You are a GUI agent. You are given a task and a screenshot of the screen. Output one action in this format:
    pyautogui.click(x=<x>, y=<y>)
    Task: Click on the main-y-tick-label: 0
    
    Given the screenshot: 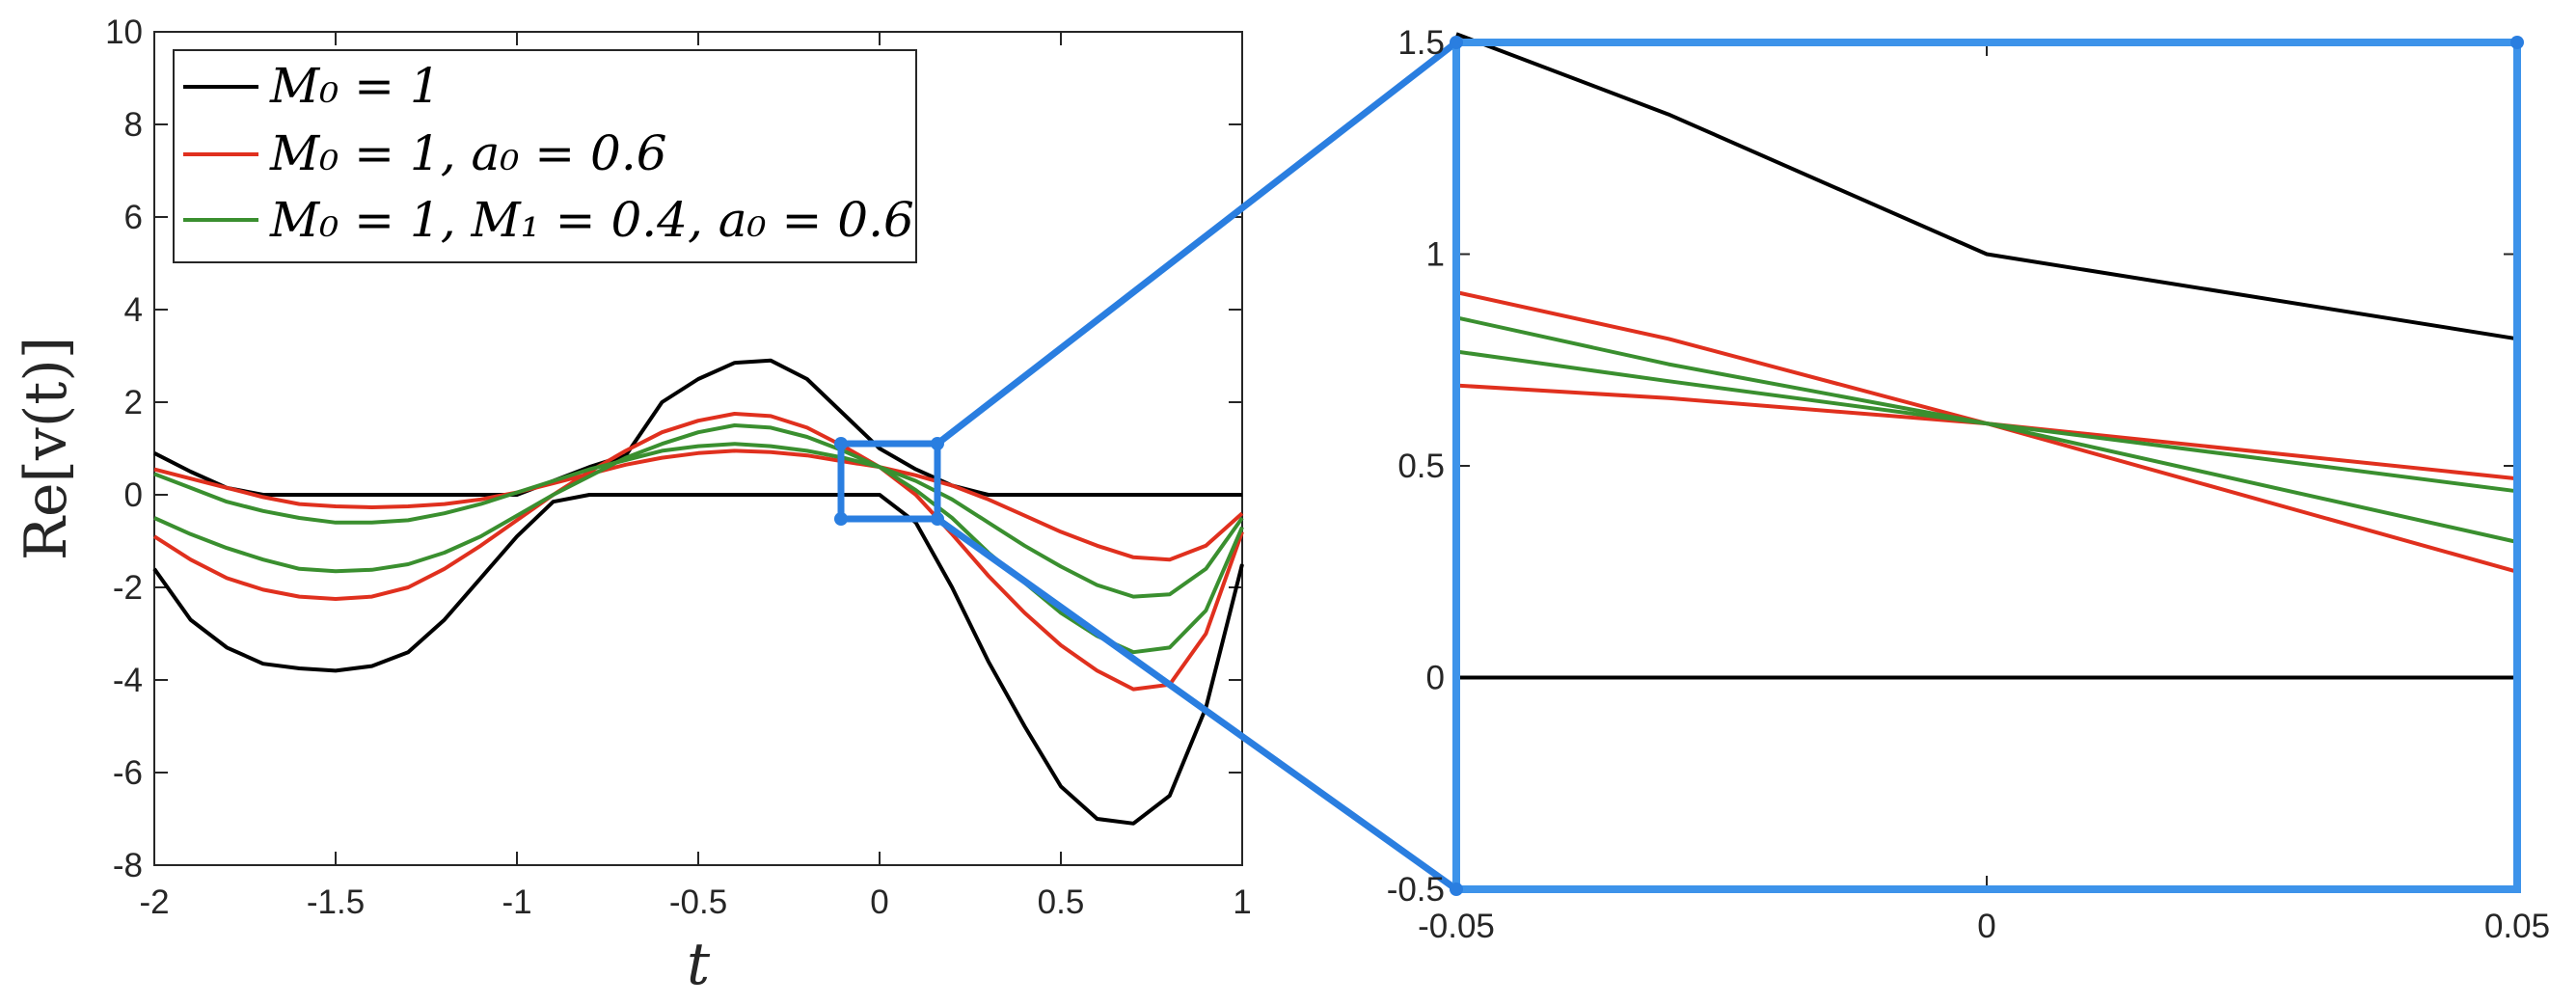 What is the action you would take?
    pyautogui.click(x=133, y=495)
    